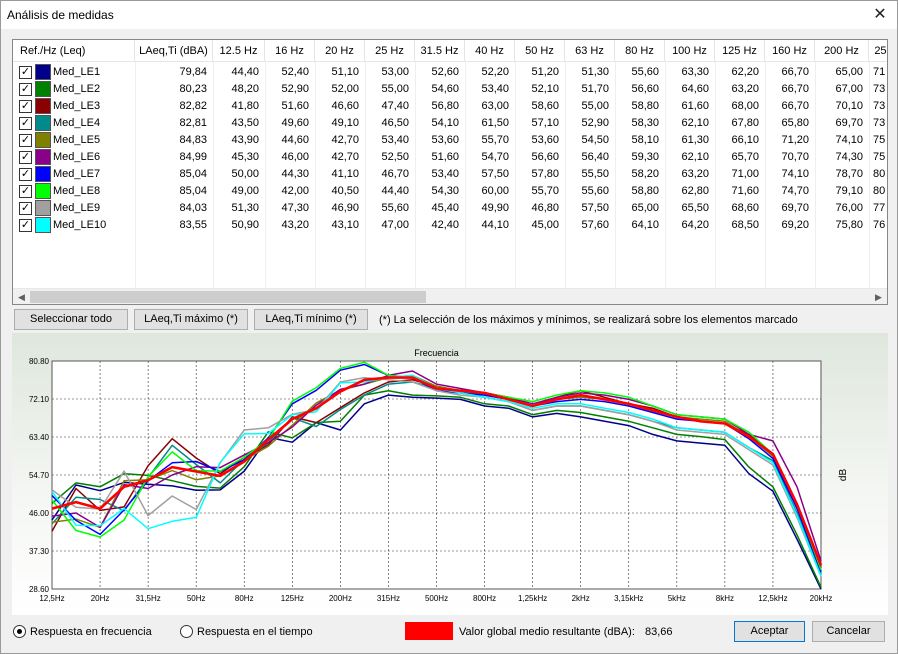  What do you see at coordinates (740, 51) in the screenshot?
I see `column-header: 125 Hz` at bounding box center [740, 51].